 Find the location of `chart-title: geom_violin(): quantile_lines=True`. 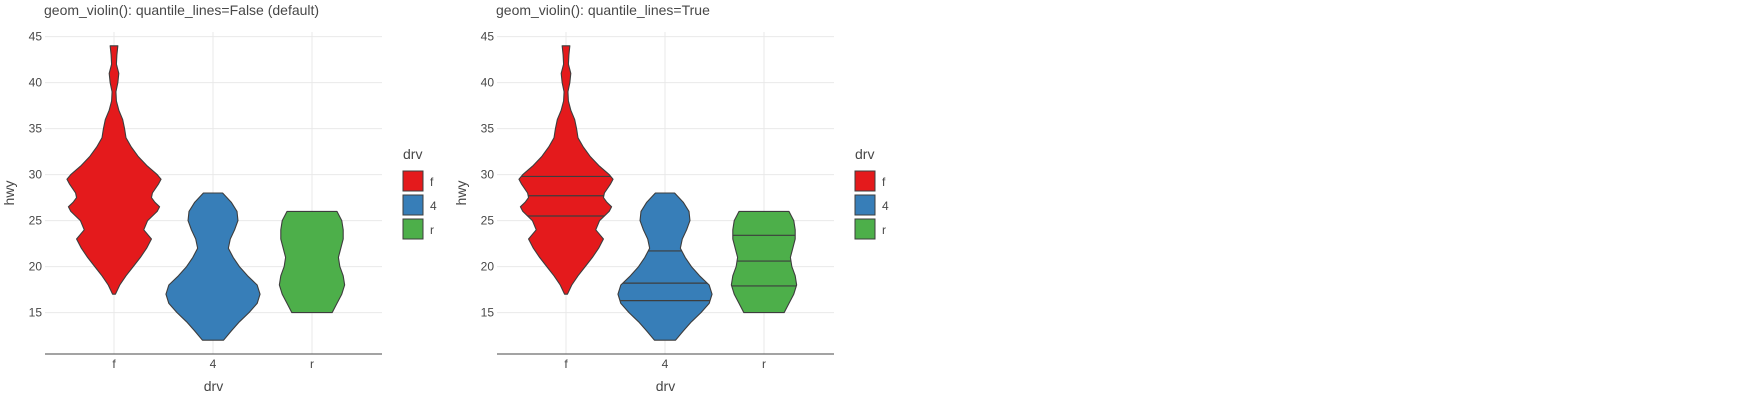

chart-title: geom_violin(): quantile_lines=True is located at coordinates (603, 10).